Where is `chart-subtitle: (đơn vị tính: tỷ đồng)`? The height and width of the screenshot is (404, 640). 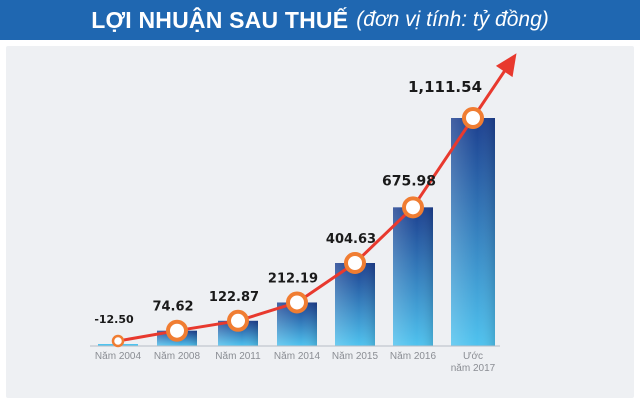
chart-subtitle: (đơn vị tính: tỷ đồng) is located at coordinates (452, 19).